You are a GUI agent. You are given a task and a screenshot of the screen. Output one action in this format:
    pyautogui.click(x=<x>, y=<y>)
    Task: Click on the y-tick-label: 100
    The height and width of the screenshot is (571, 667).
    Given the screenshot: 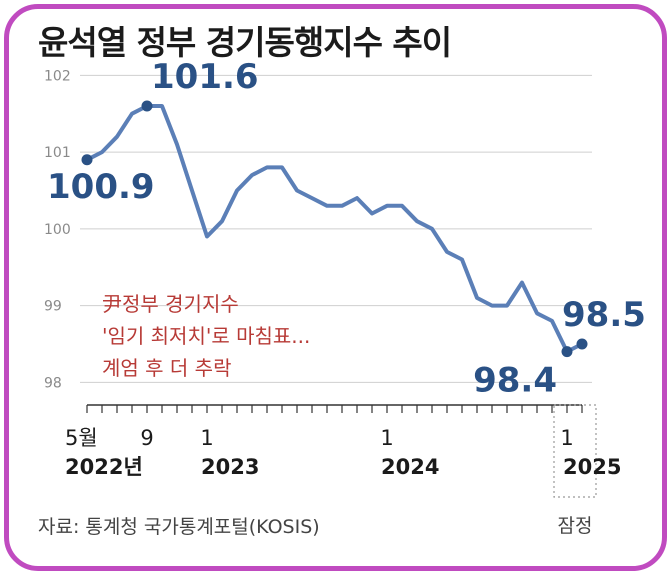 What is the action you would take?
    pyautogui.click(x=57, y=230)
    